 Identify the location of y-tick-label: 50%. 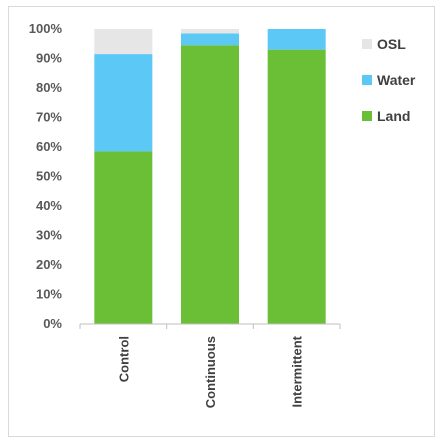
(49, 176).